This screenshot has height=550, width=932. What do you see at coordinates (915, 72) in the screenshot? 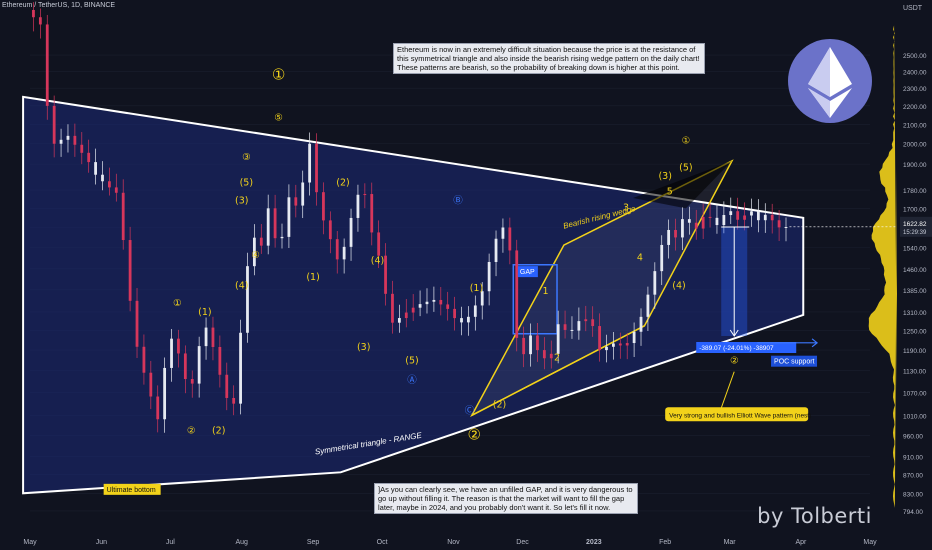
I see `y-tick-label: 2400.00` at bounding box center [915, 72].